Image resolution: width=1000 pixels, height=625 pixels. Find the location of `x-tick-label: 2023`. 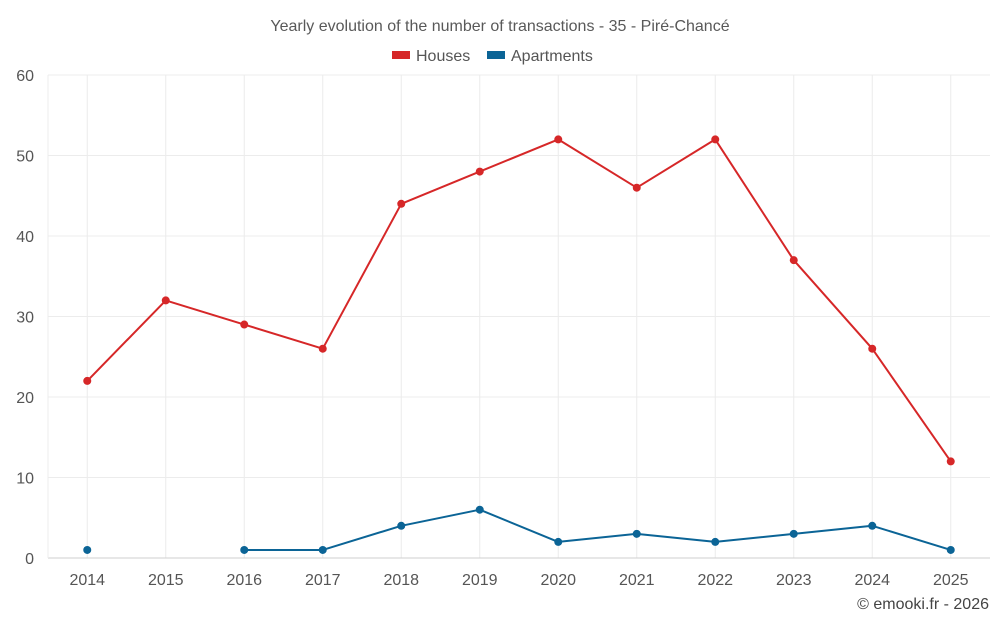

x-tick-label: 2023 is located at coordinates (794, 580).